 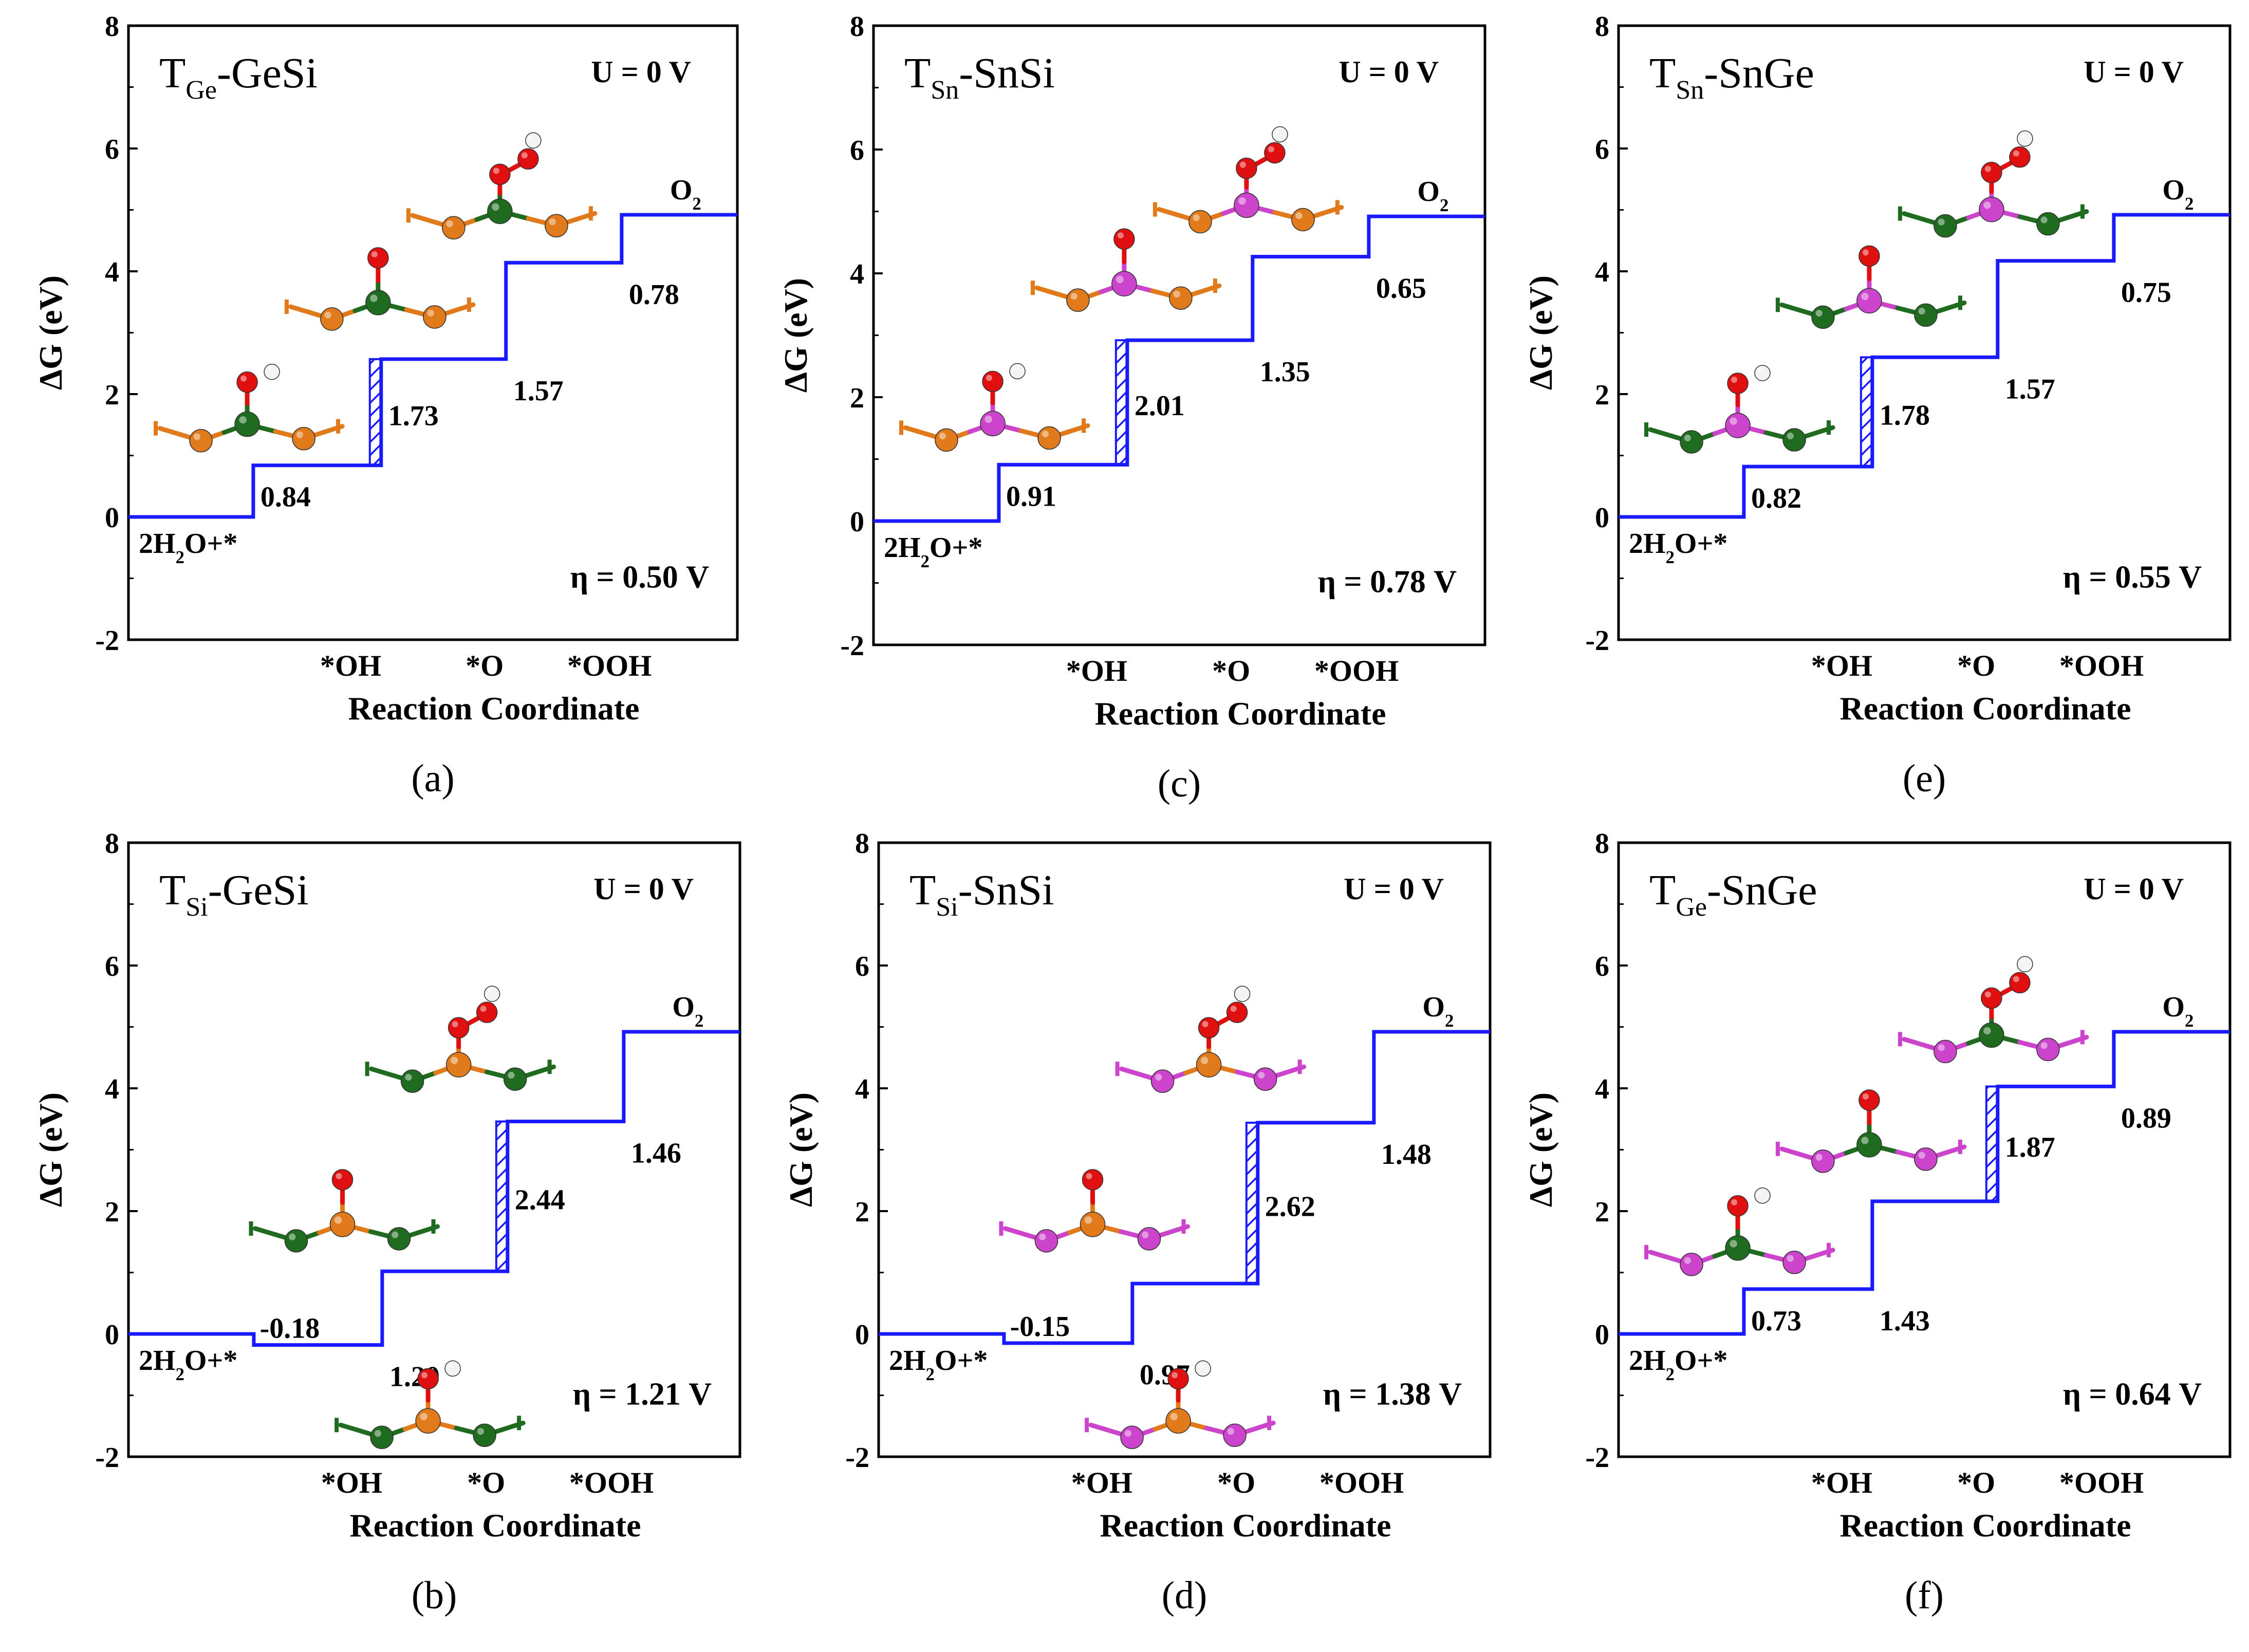 I want to click on panel-a-xlabel: Reaction Coordinate, so click(x=494, y=708).